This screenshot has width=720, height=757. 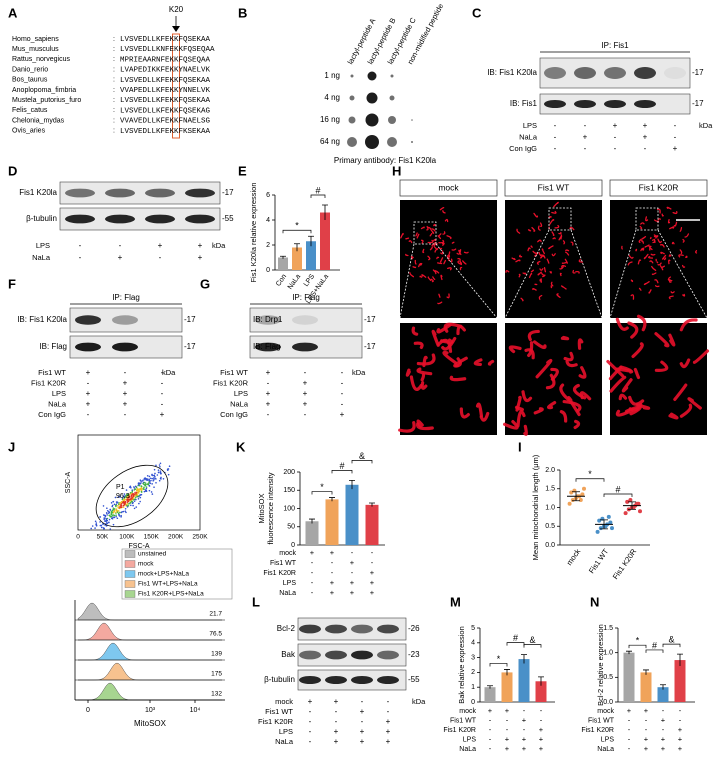 What do you see at coordinates (312, 521) in the screenshot?
I see `error-bar` at bounding box center [312, 521].